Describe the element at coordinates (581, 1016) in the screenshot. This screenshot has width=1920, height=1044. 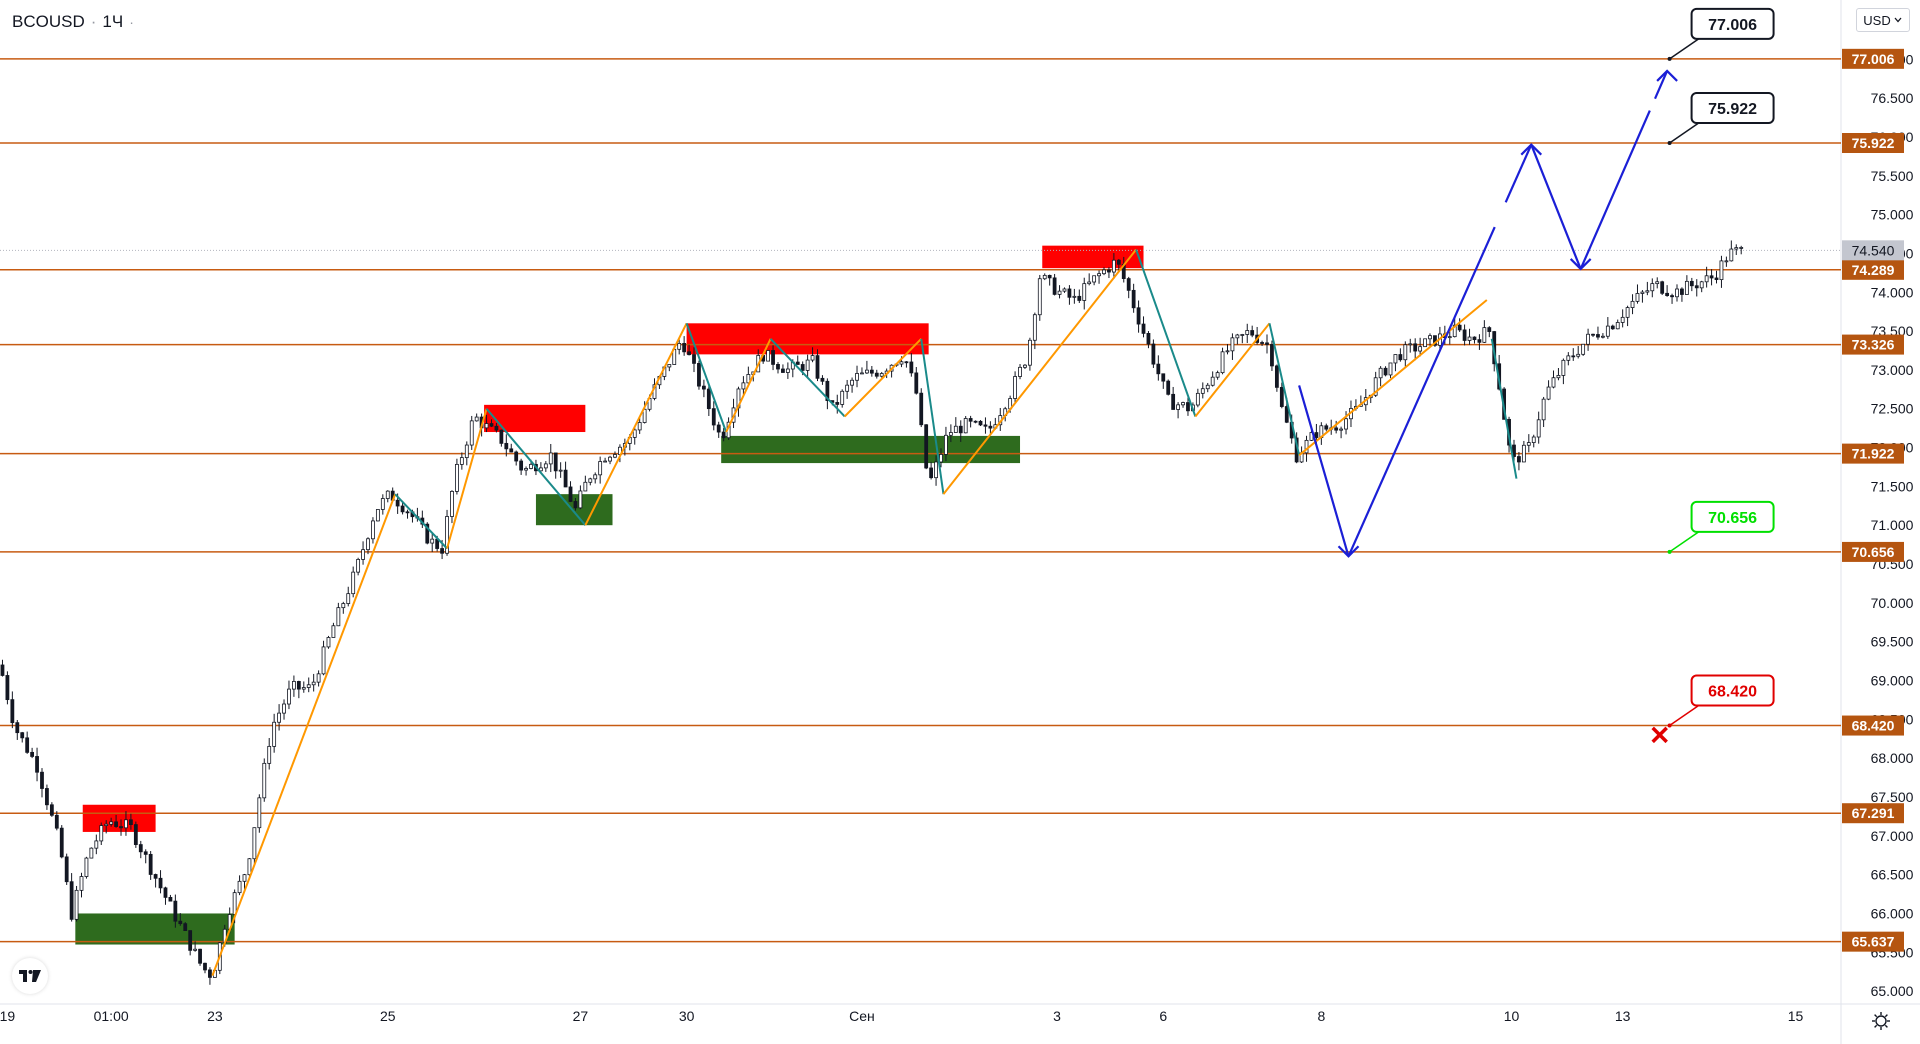
I see `time-tick-label: 27` at that location.